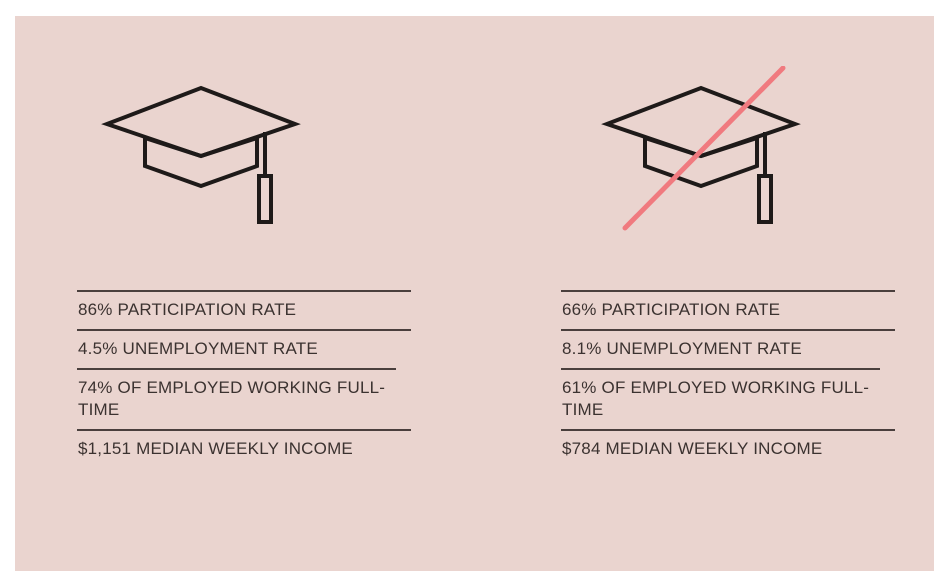  Describe the element at coordinates (236, 398) in the screenshot. I see `stat-full-time-employment: 74% OF EMPLOYED WORKING FULL-TIME` at that location.